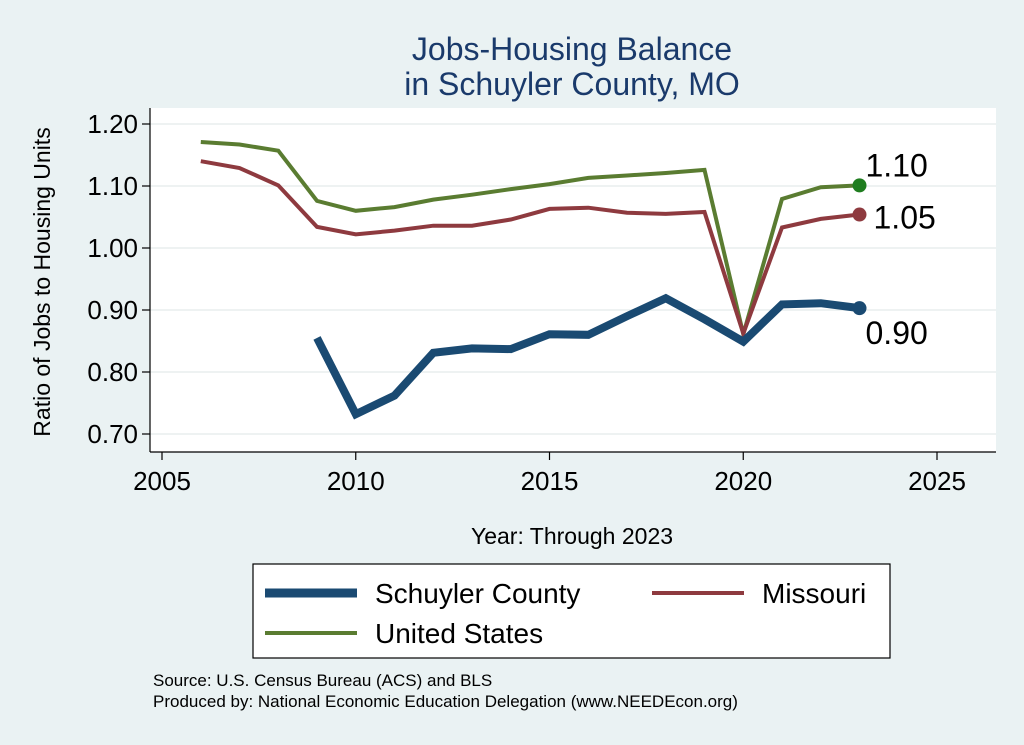  Describe the element at coordinates (162, 481) in the screenshot. I see `x-tick-label: 2005` at that location.